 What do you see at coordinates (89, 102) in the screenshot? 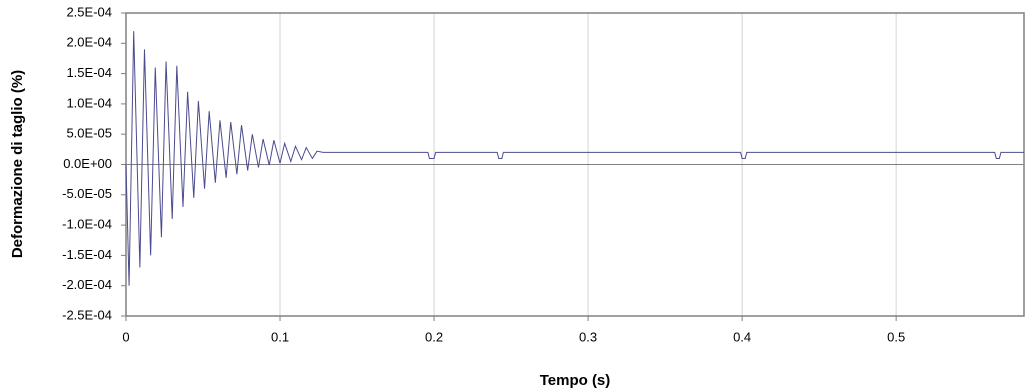
I see `y-tick-label: 1.0E-04` at bounding box center [89, 102].